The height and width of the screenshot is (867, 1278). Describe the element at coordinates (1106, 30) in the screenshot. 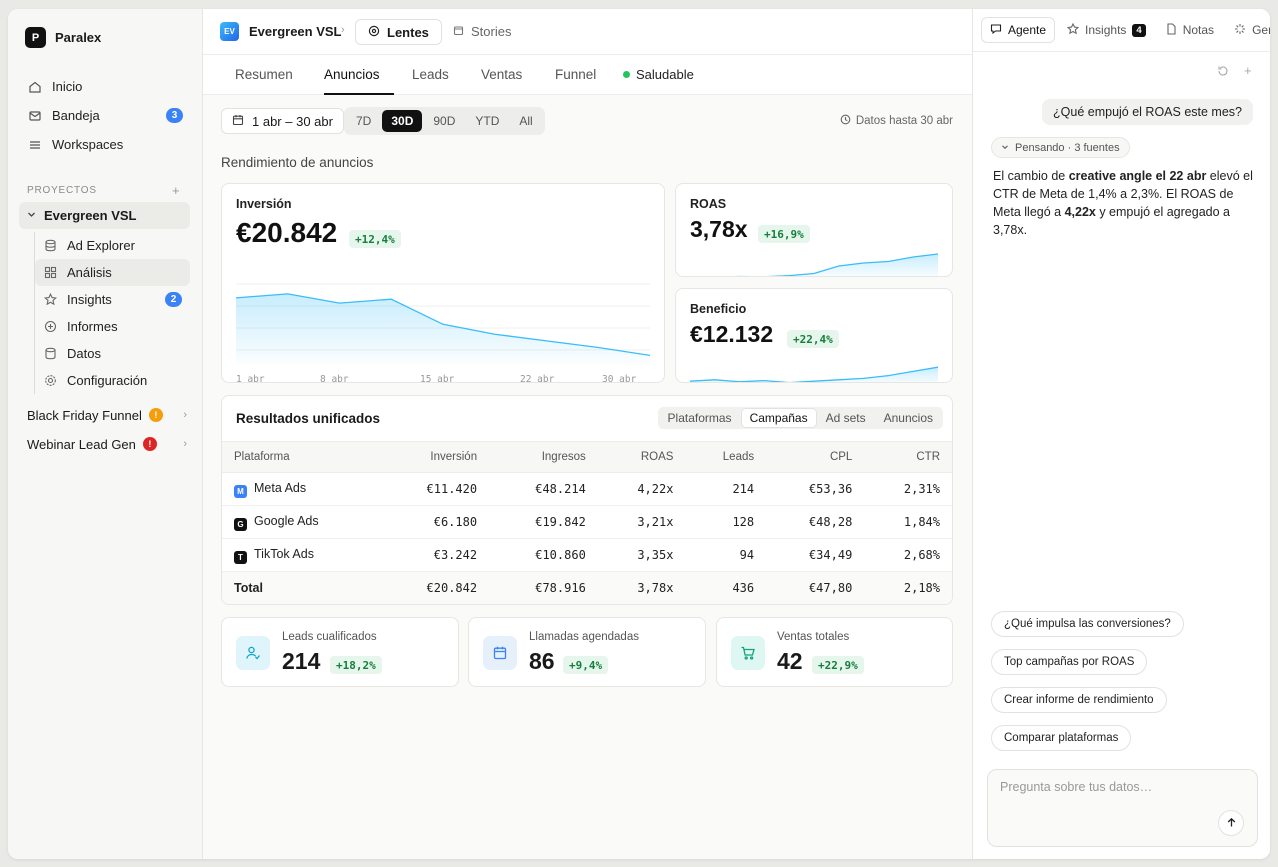

I see `tab-insights: Insights 4` at that location.